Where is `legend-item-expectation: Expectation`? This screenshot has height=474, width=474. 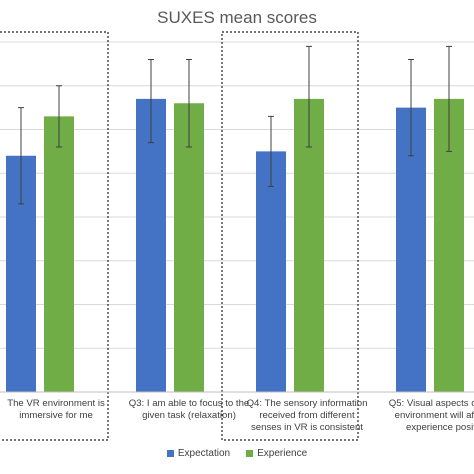 legend-item-expectation: Expectation is located at coordinates (198, 453).